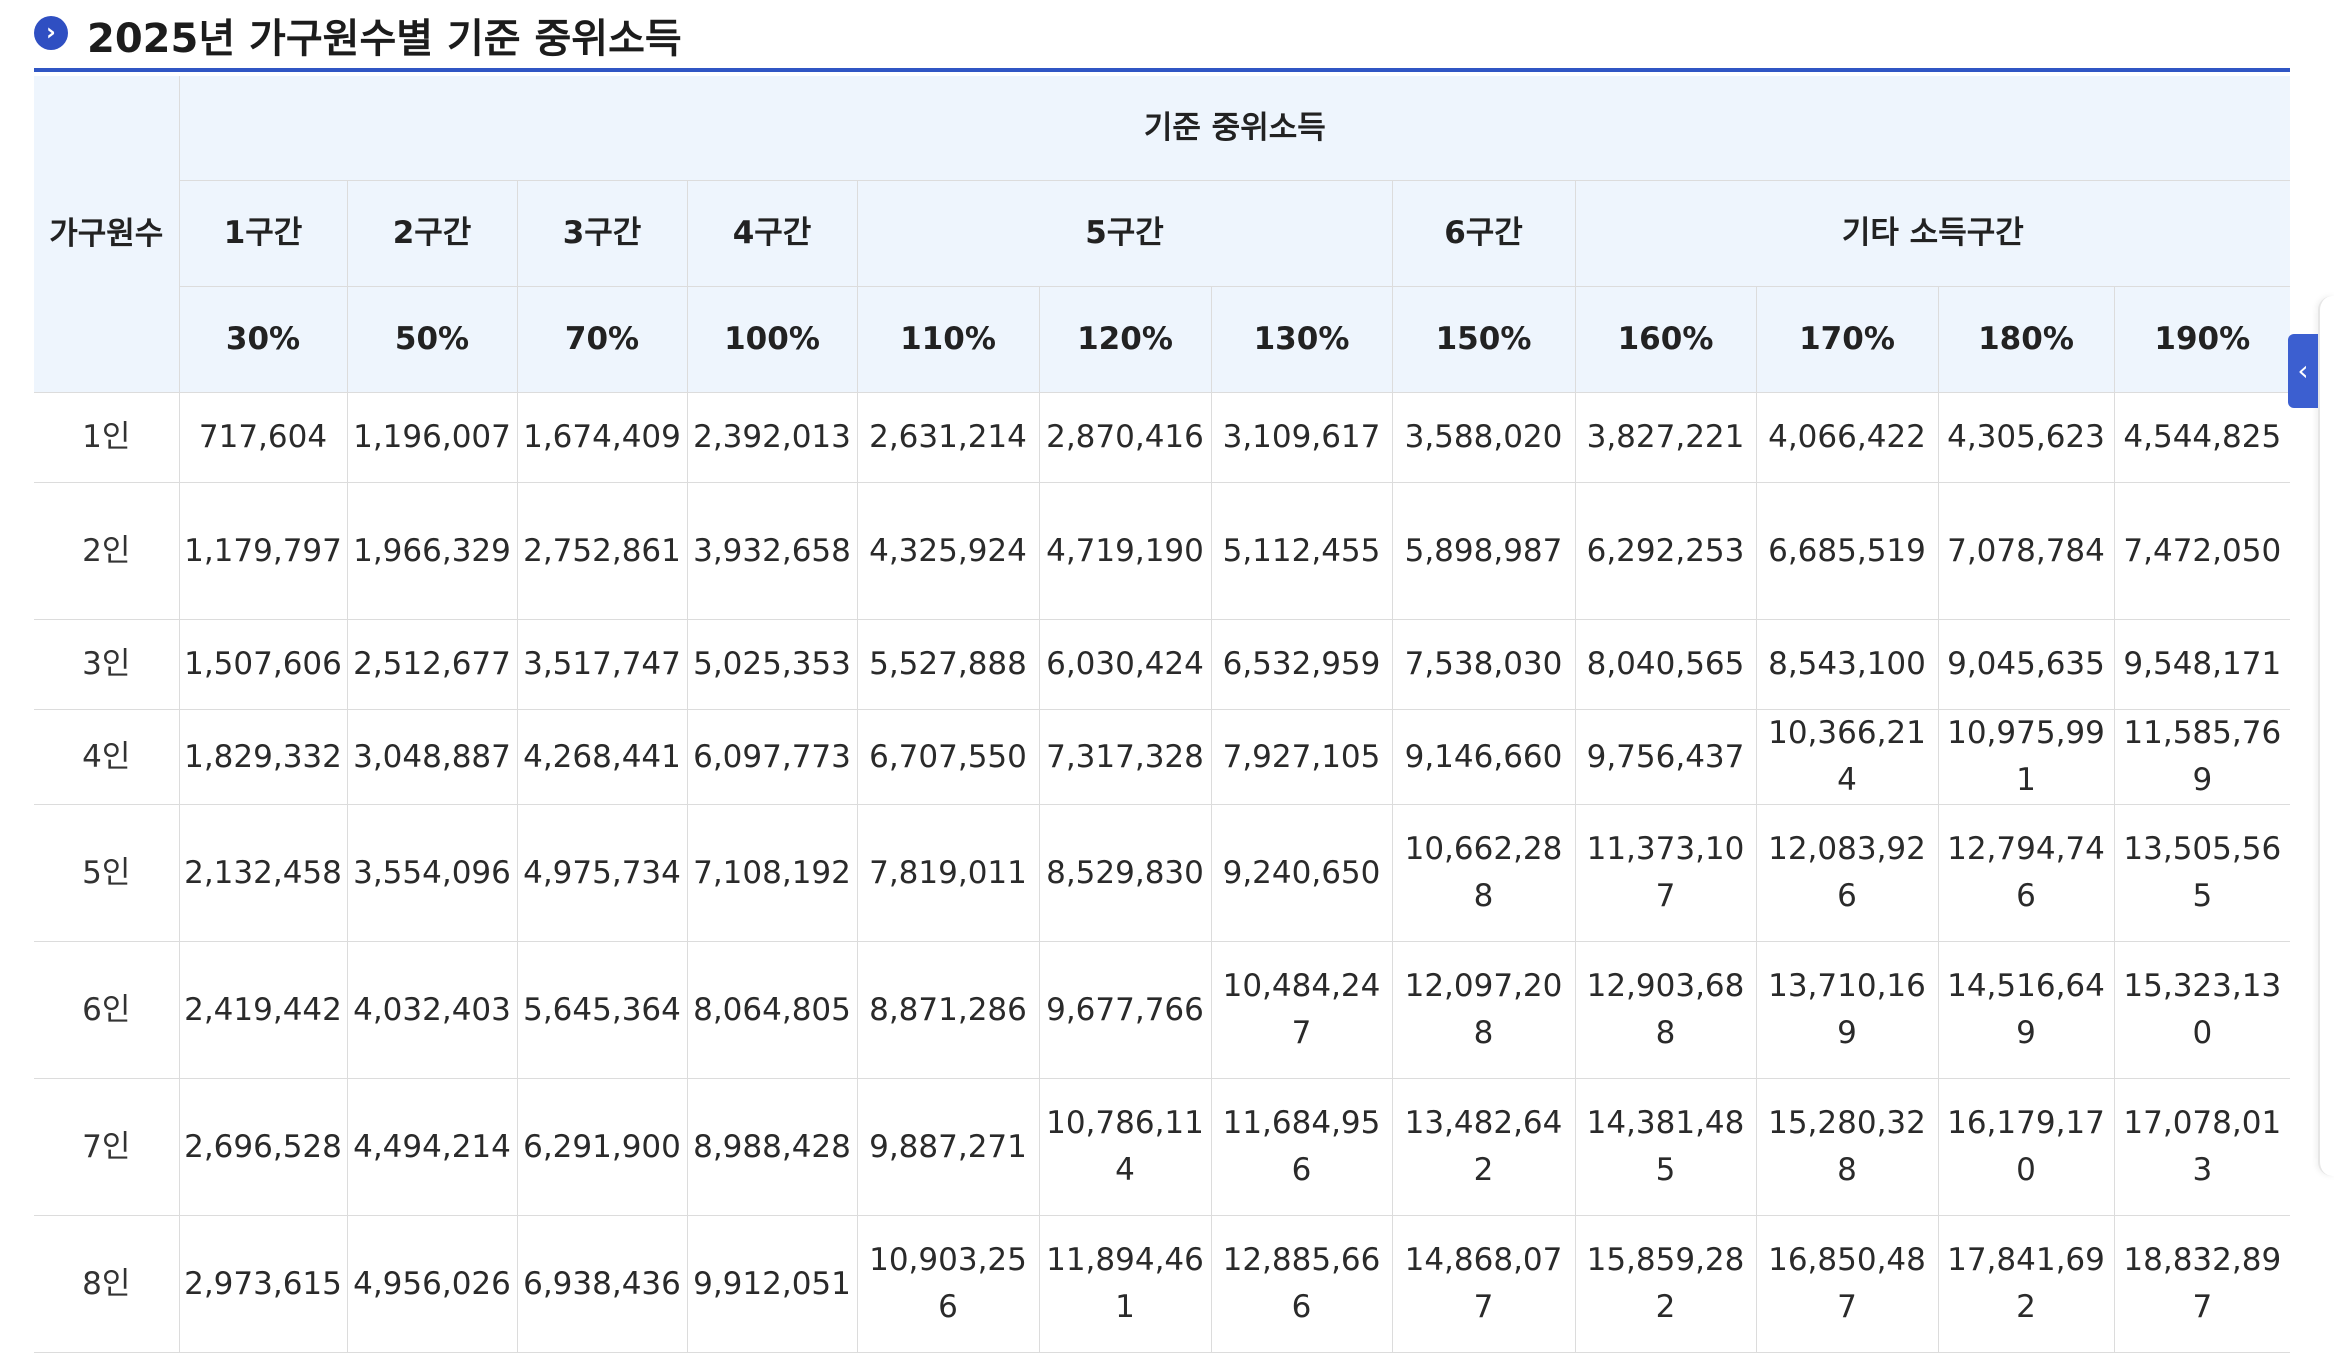  I want to click on table-cell: 3,588,020, so click(1483, 437).